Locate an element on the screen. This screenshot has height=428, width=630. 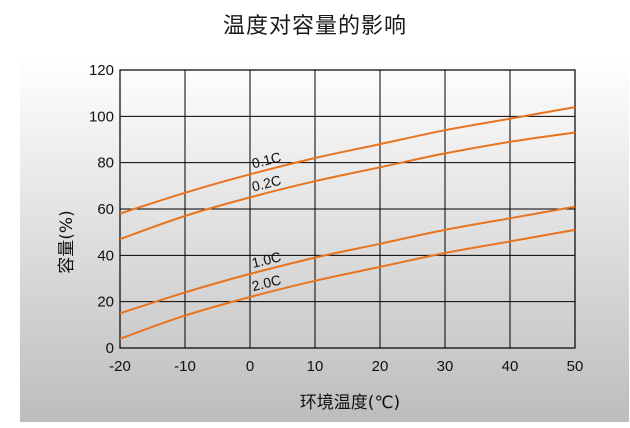
y-tick-label: 100 is located at coordinates (101, 116).